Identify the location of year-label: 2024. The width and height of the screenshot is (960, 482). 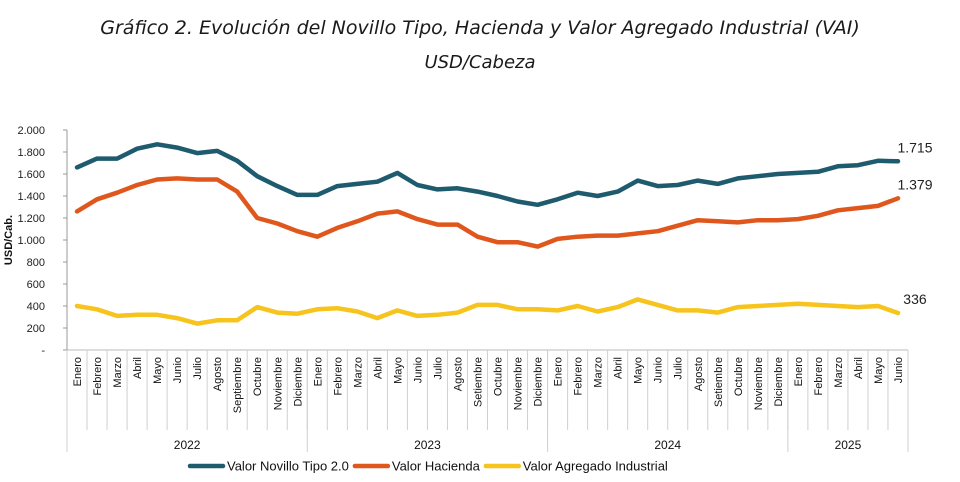
(667, 445).